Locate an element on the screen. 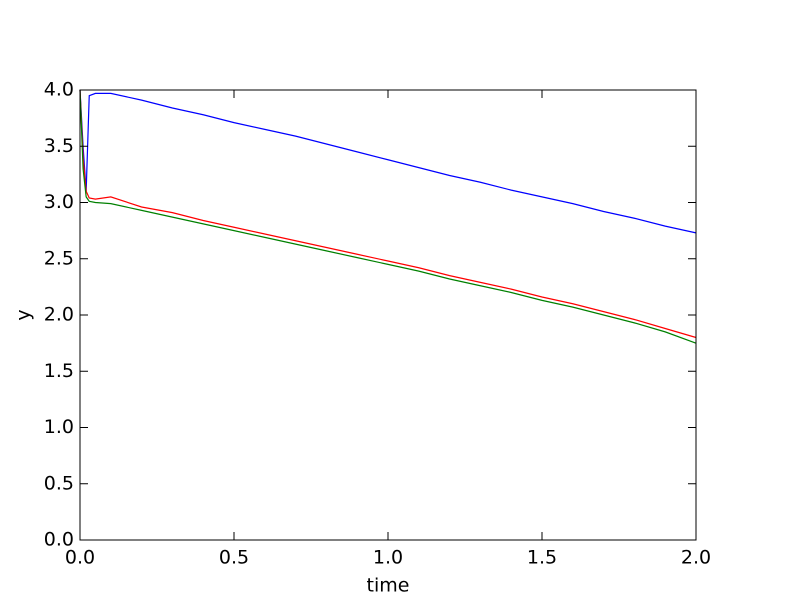 The height and width of the screenshot is (600, 800). x-tick-label: 0.0 is located at coordinates (80, 558).